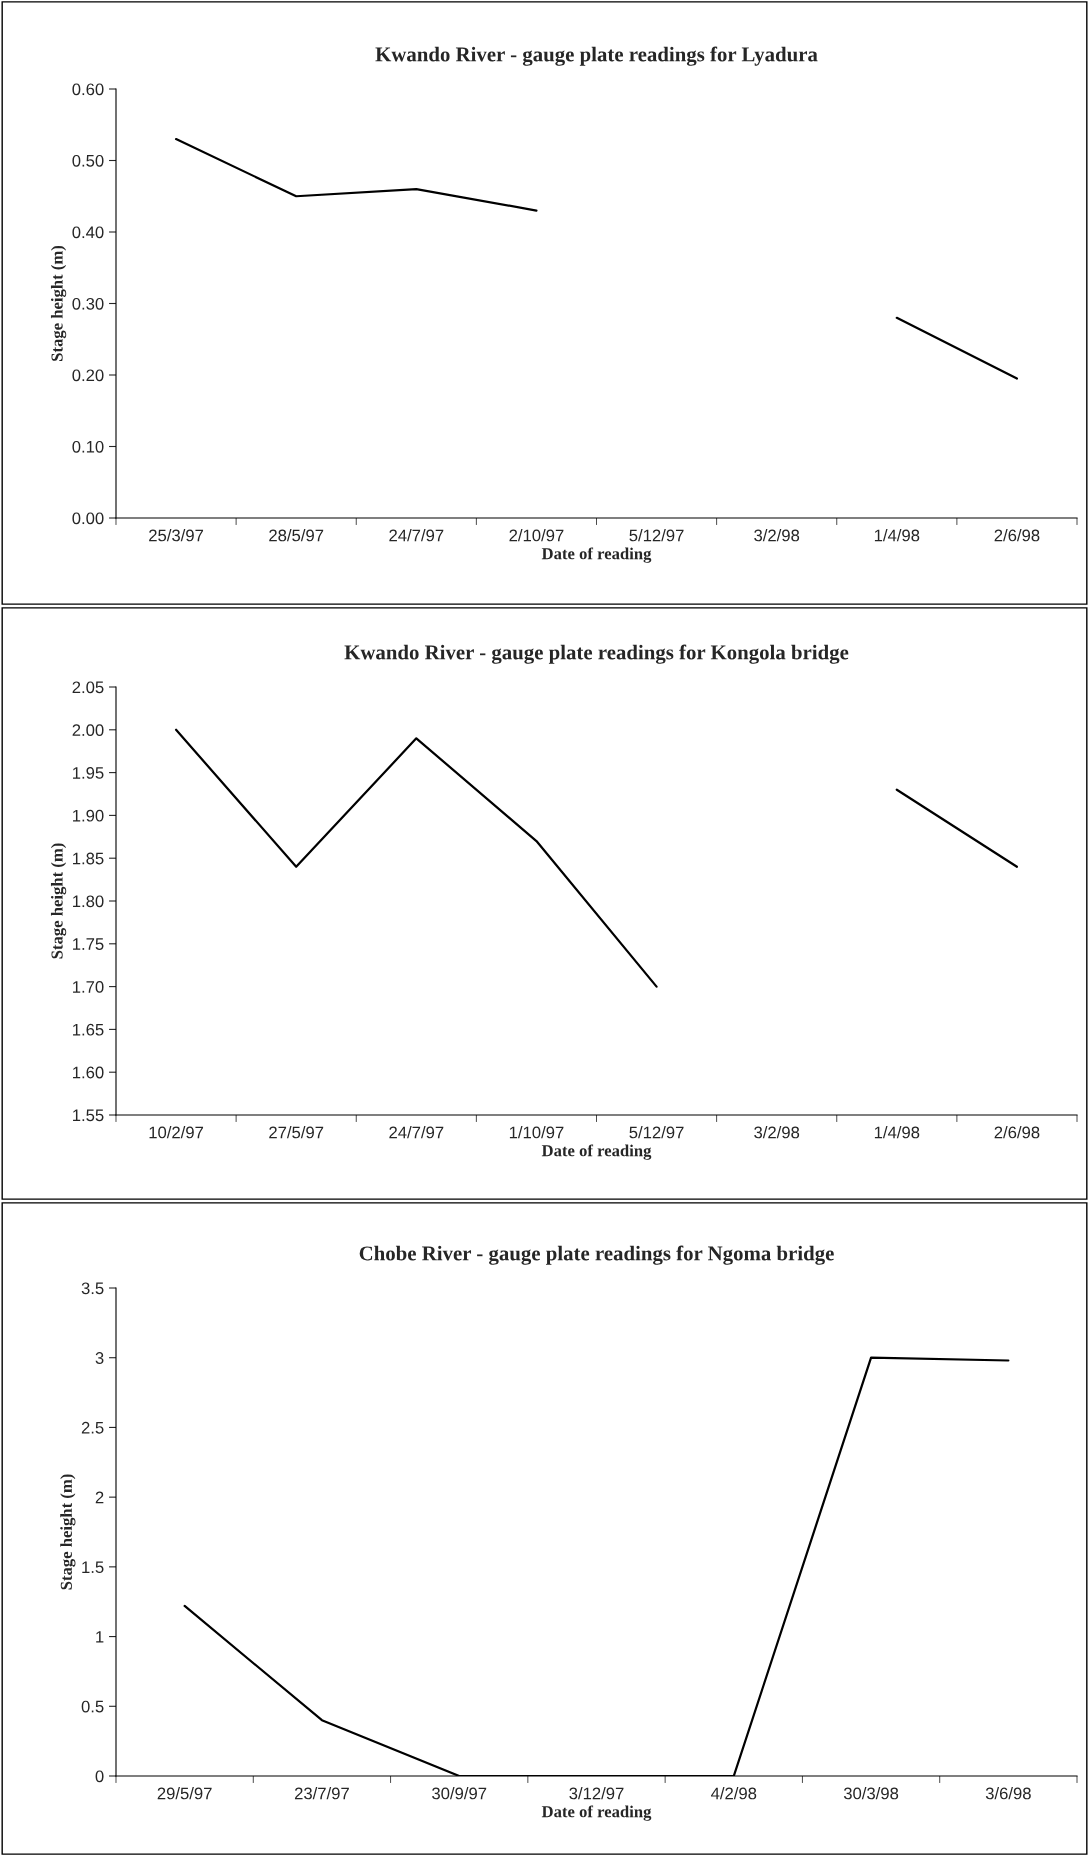  I want to click on x-tick-label: 4/2/98, so click(734, 1793).